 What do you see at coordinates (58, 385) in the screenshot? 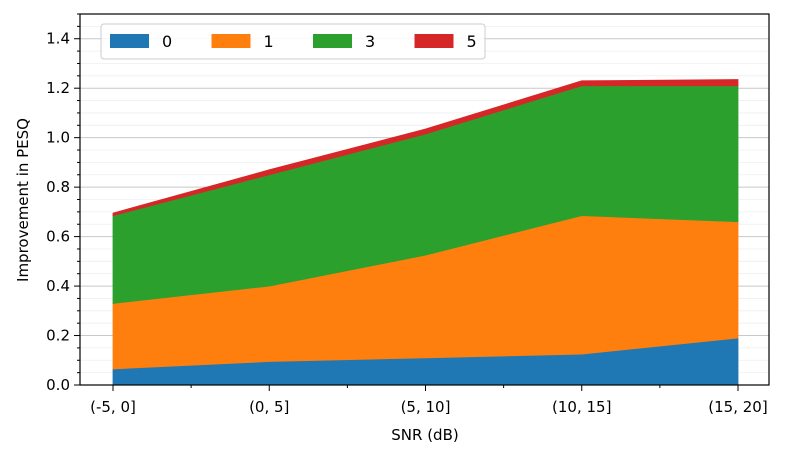
I see `y-tick-label: 0.0` at bounding box center [58, 385].